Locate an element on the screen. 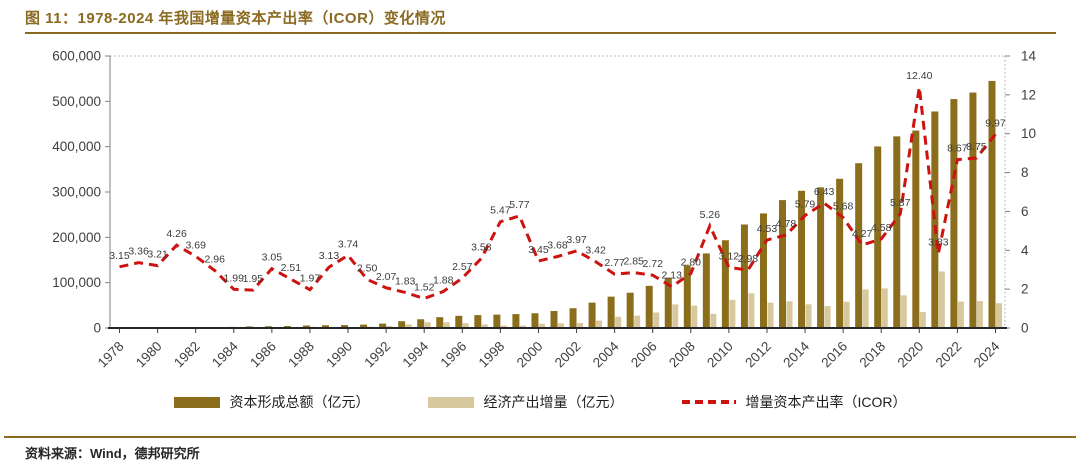  x-axis-tick-label: 1996 is located at coordinates (454, 355).